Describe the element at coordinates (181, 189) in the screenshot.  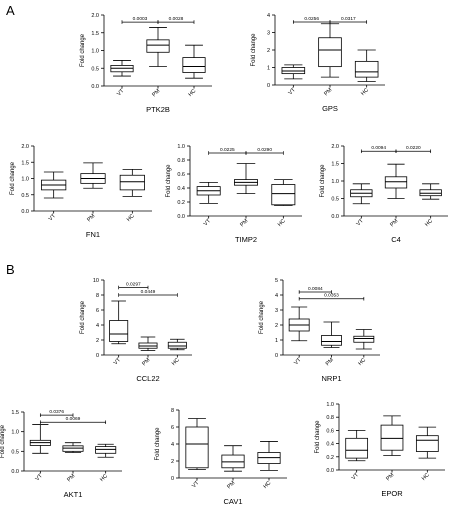
I see `y-tick-label: 0.4` at that location.